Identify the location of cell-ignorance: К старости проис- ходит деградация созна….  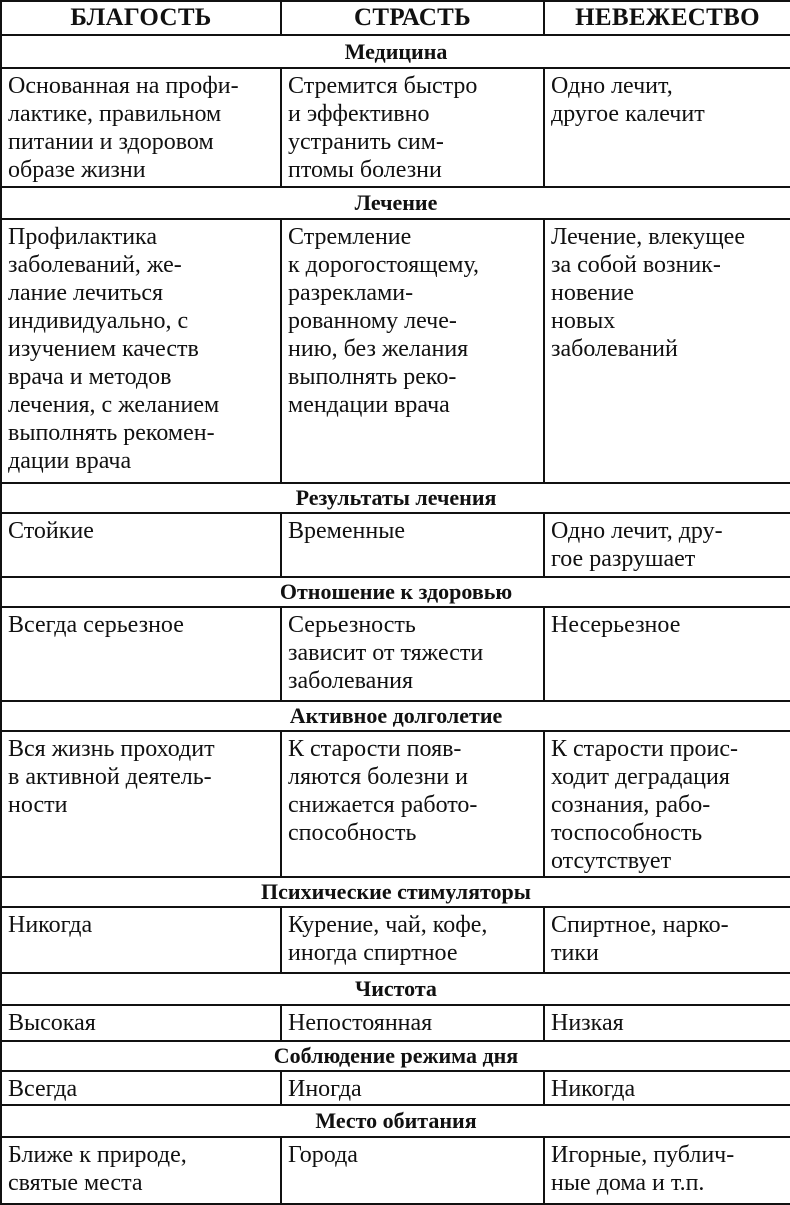
(666, 804).